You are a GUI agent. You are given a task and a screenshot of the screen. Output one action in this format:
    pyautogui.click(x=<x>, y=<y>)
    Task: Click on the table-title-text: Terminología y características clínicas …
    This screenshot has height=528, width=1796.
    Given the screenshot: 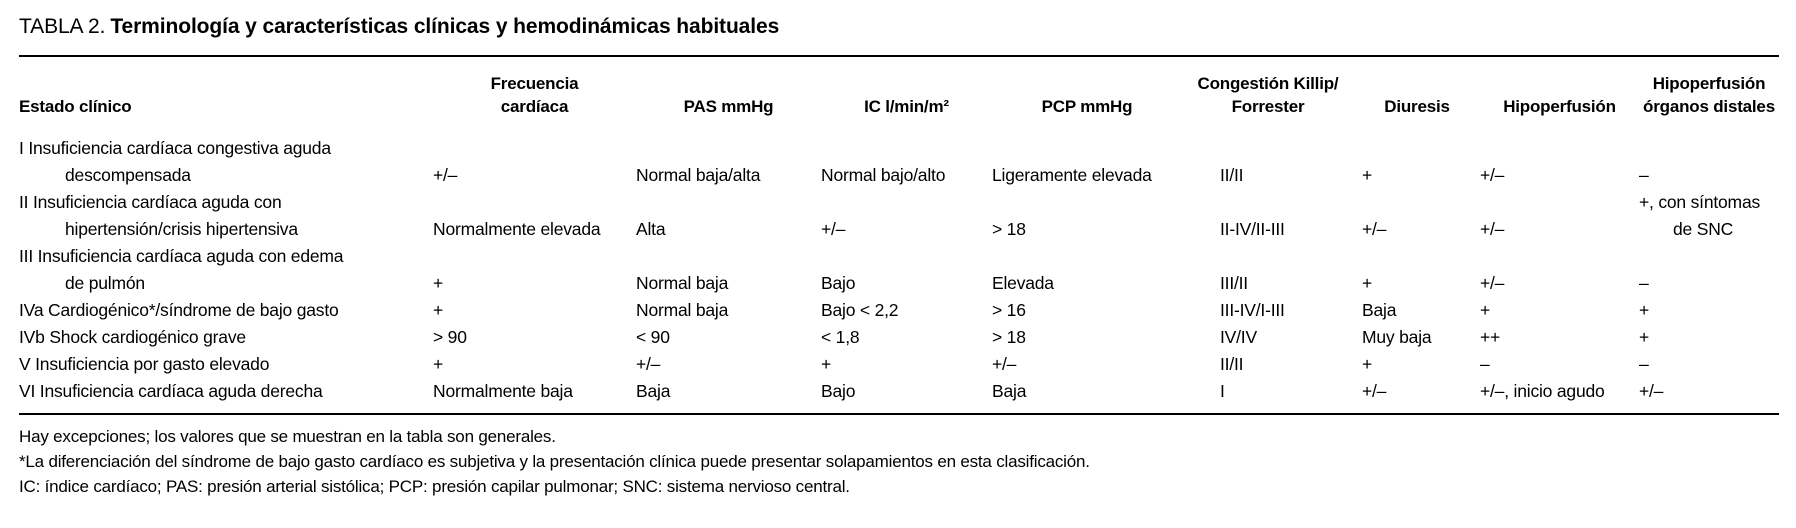 What is the action you would take?
    pyautogui.click(x=445, y=26)
    